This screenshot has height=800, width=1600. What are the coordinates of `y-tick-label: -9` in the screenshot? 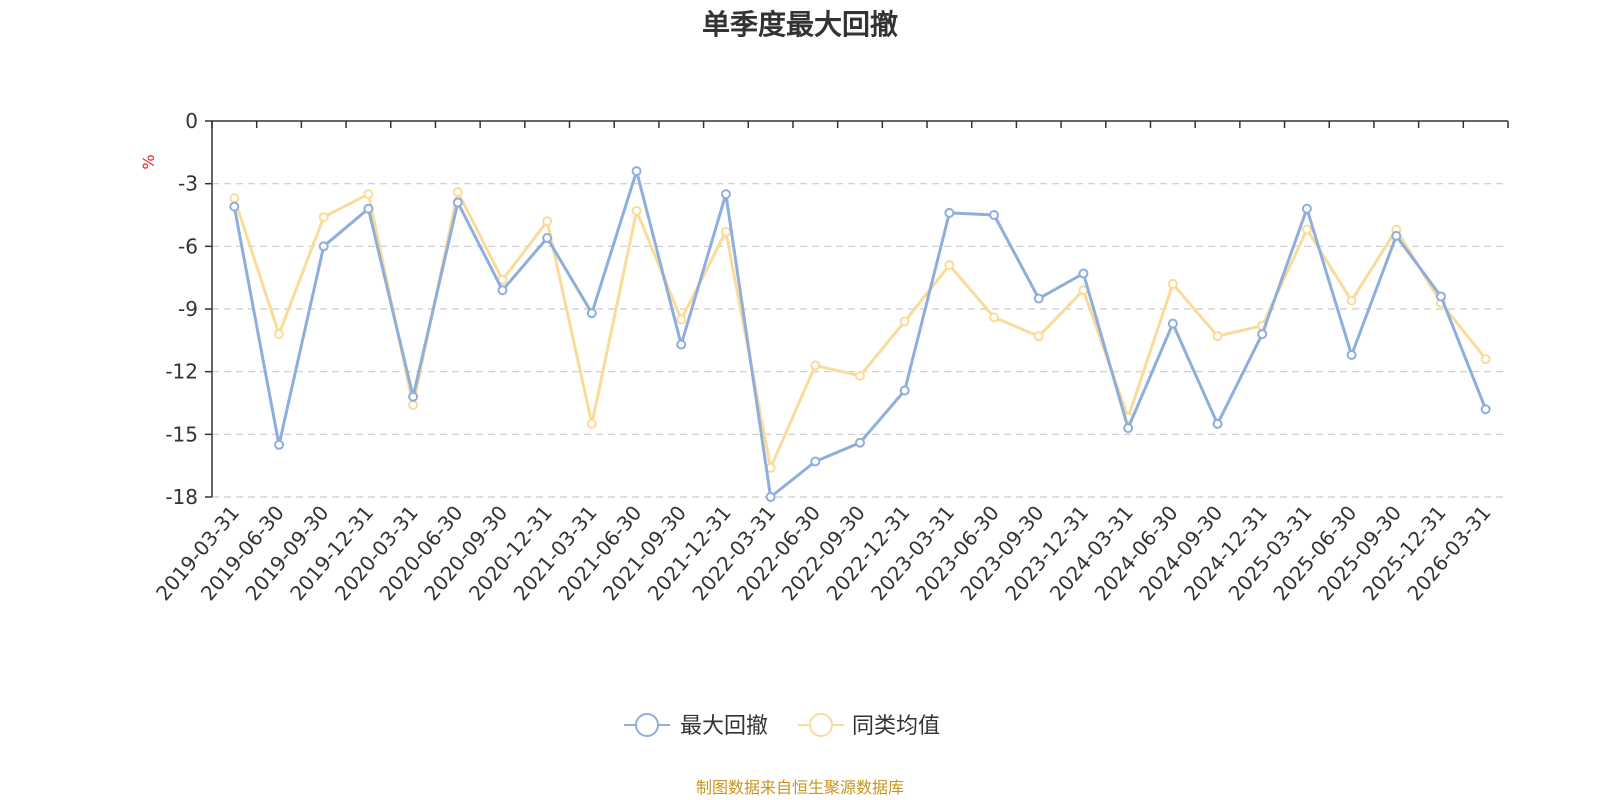 It's located at (188, 309).